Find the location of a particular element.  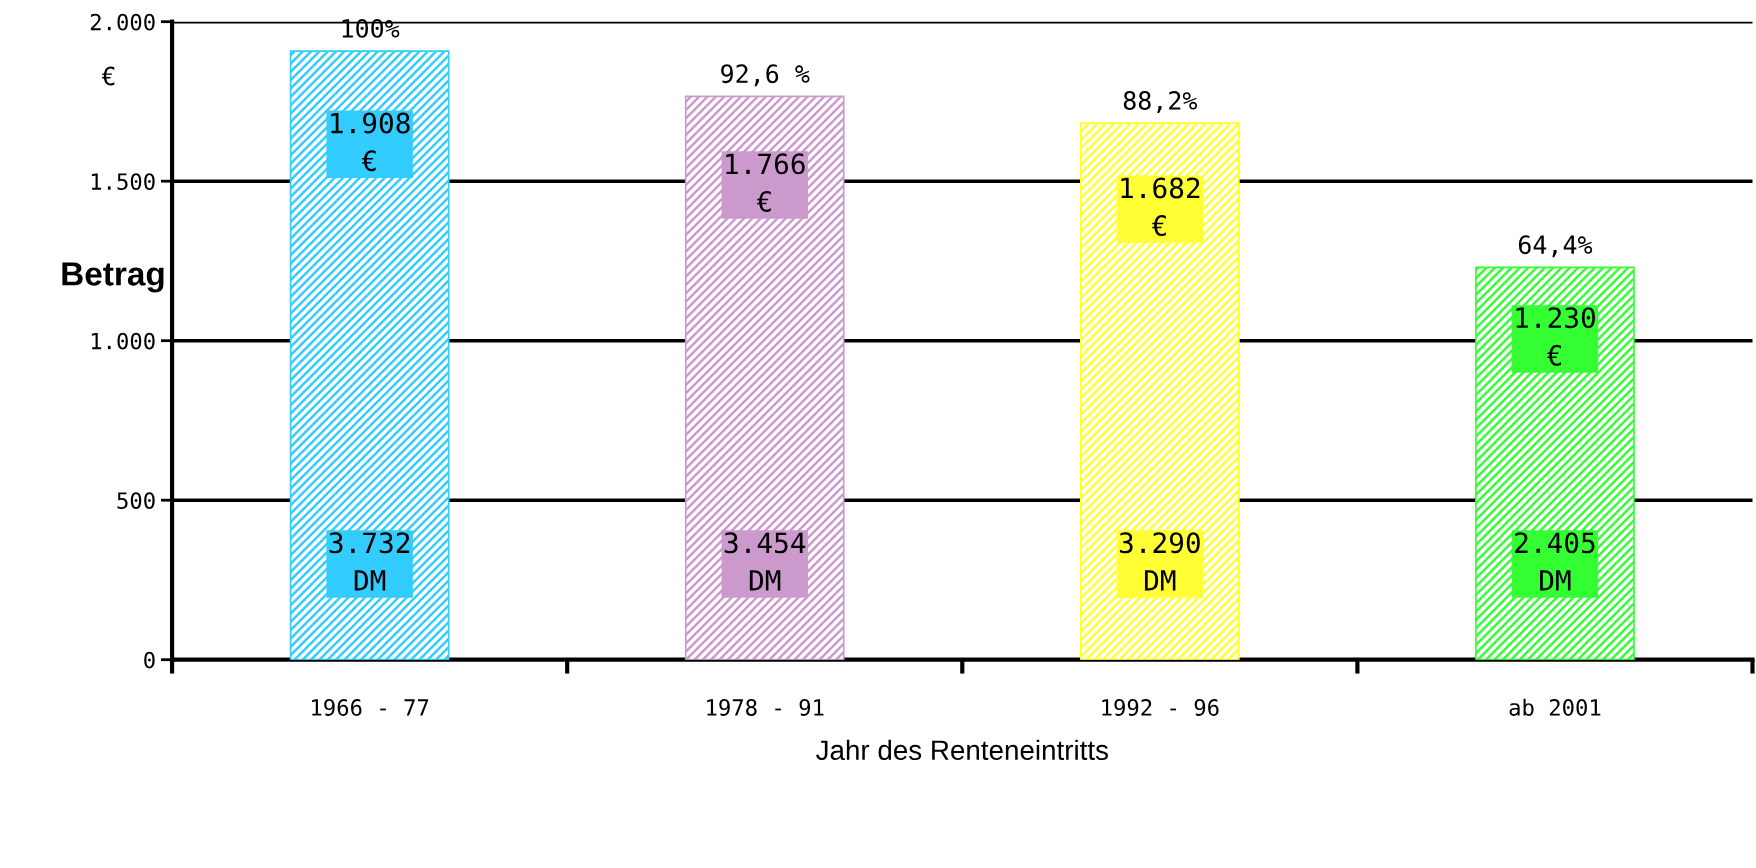

y-tick-label: 2.000 is located at coordinates (122, 22).